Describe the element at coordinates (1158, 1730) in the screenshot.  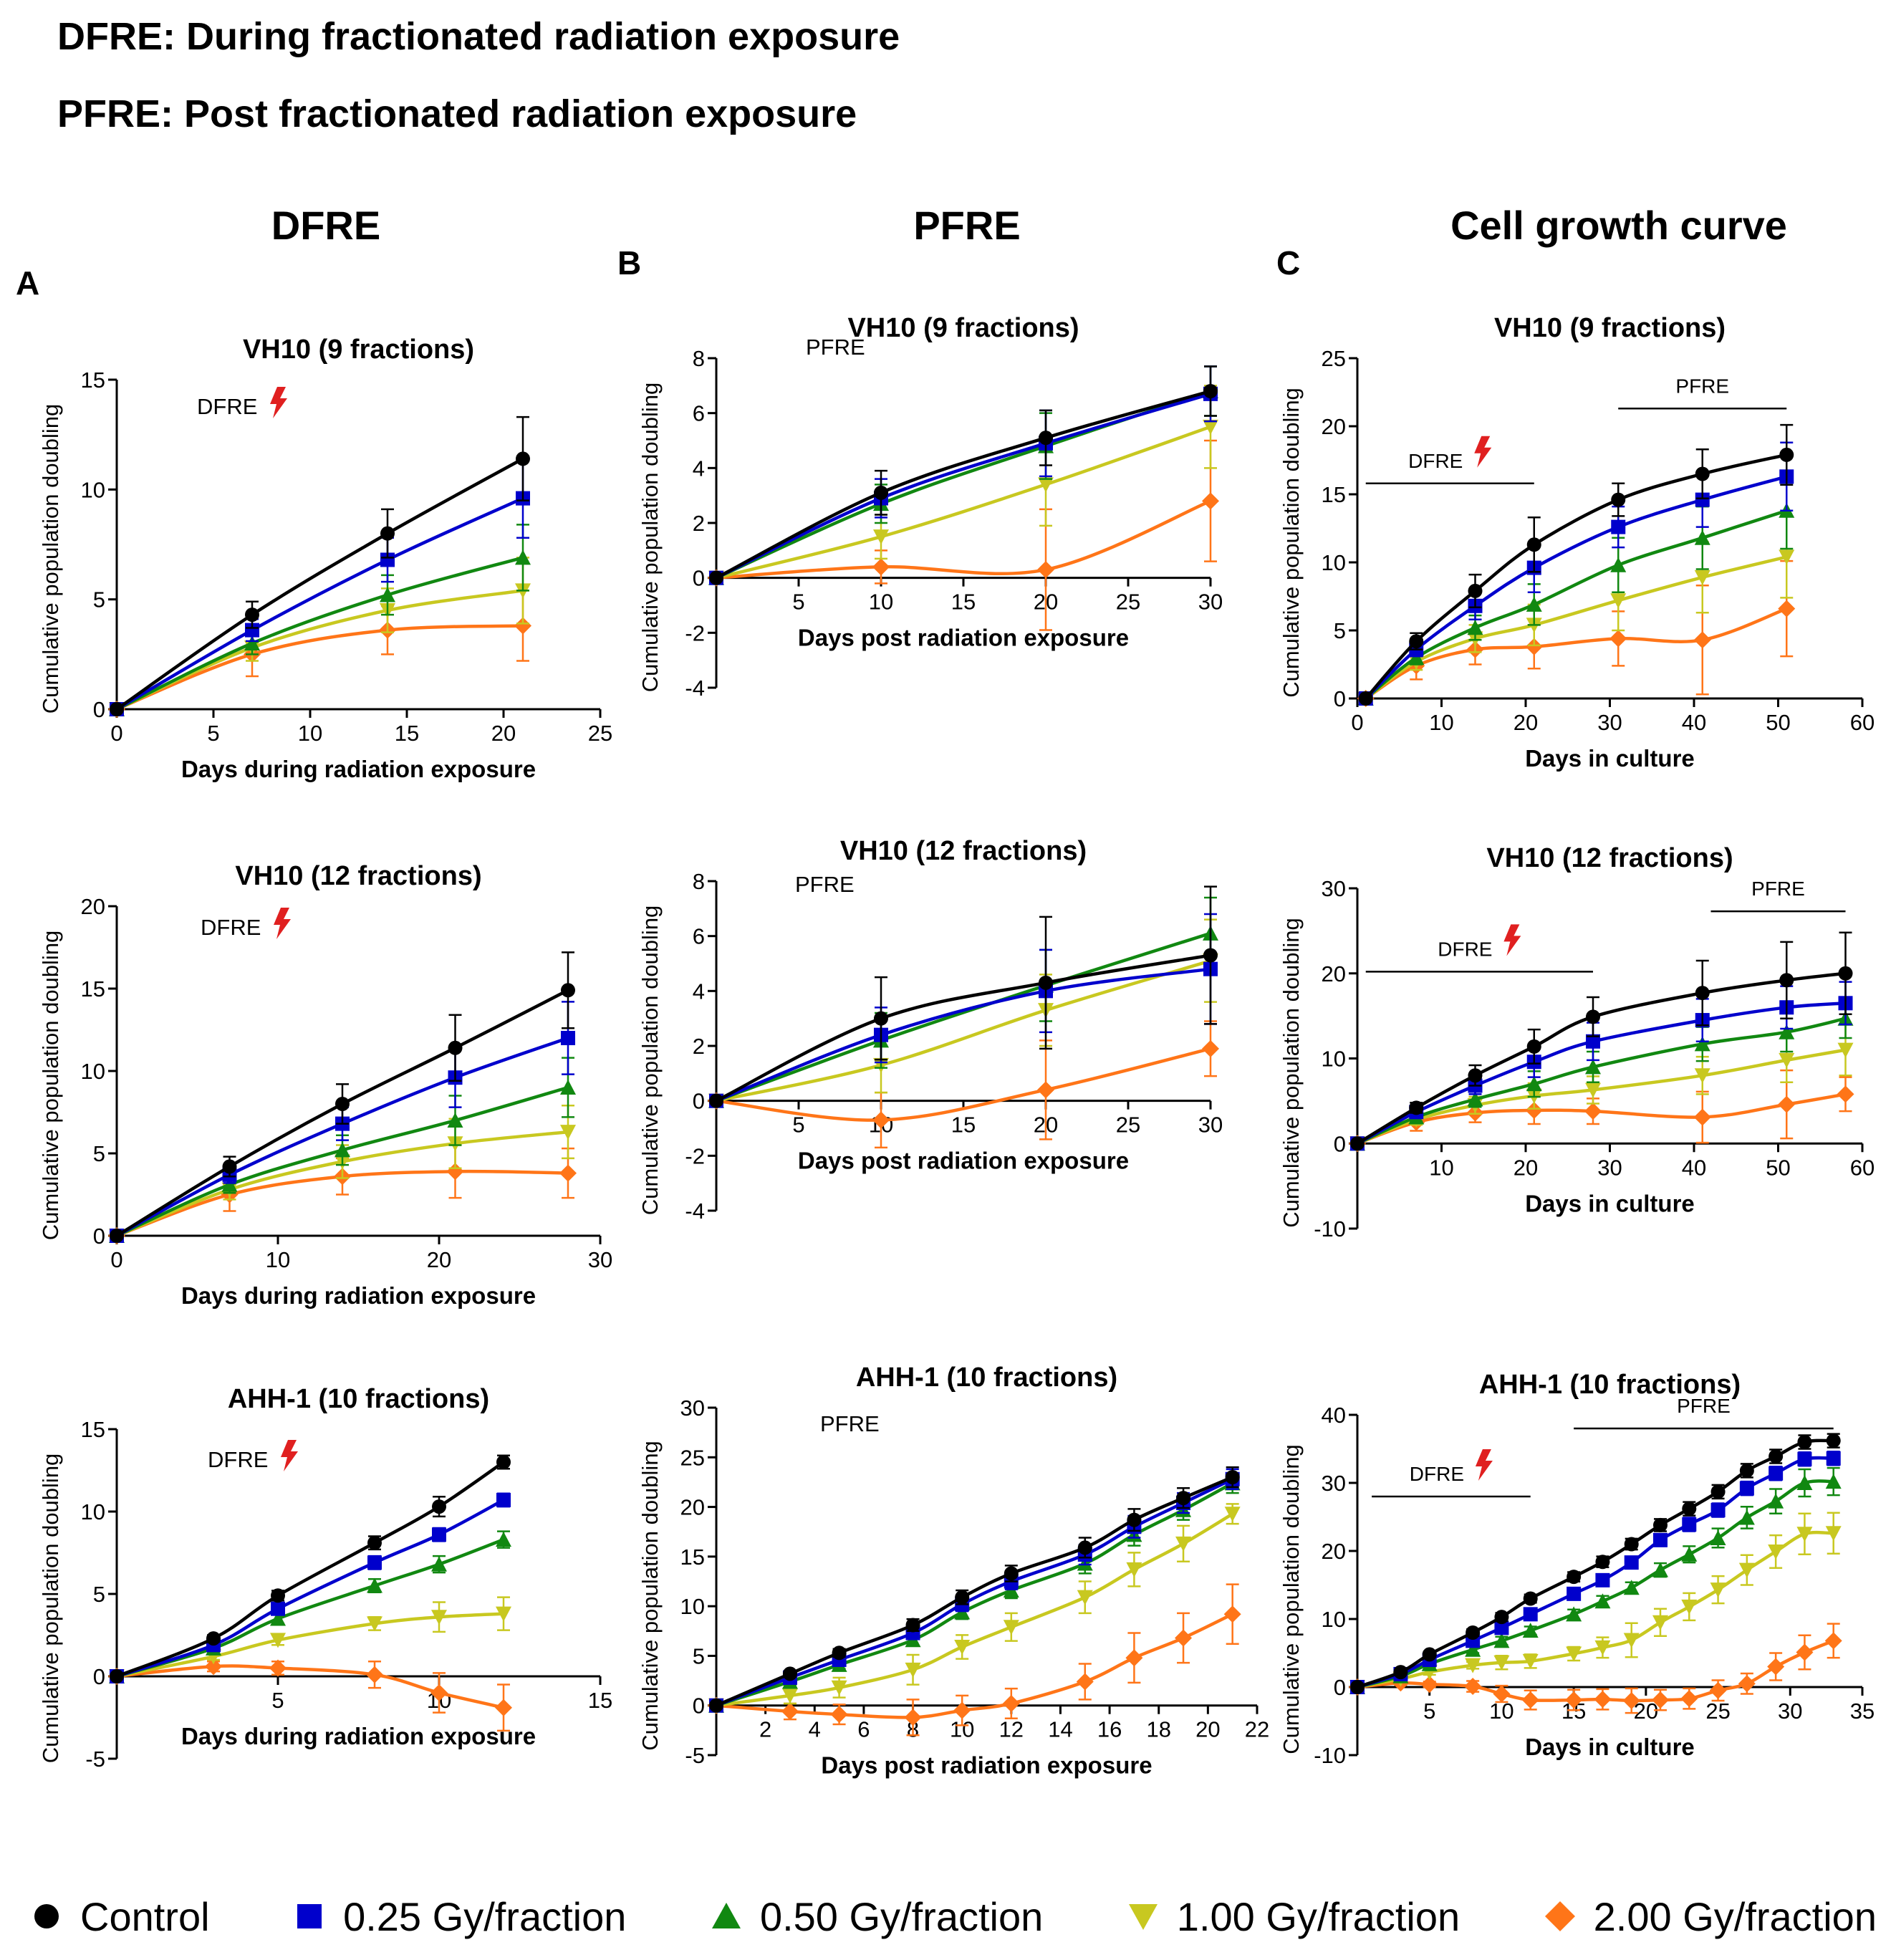
I see `x-tick-label: 18` at that location.